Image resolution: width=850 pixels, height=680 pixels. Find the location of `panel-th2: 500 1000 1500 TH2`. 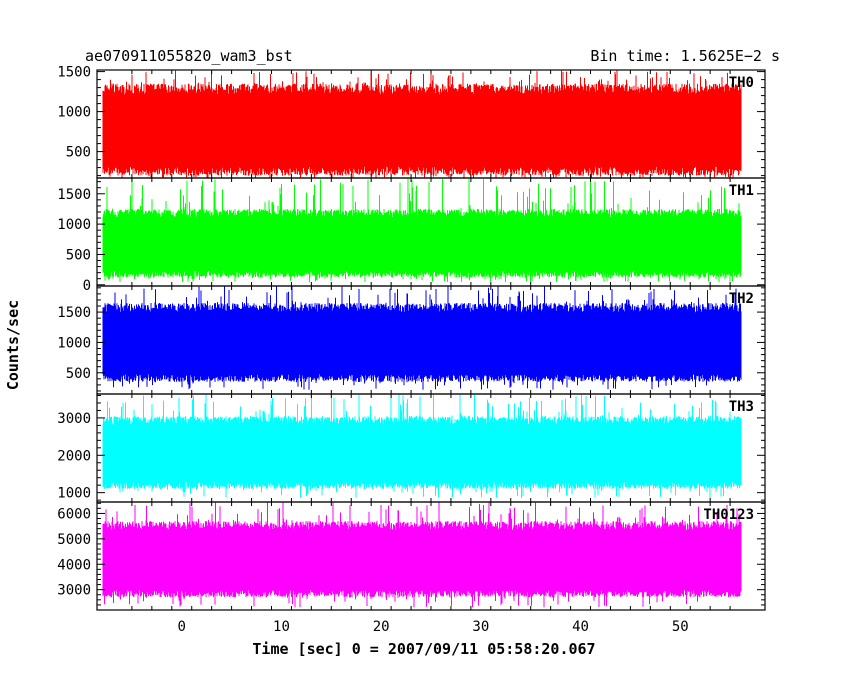

panel-th2: 500 1000 1500 TH2 is located at coordinates (411, 340).